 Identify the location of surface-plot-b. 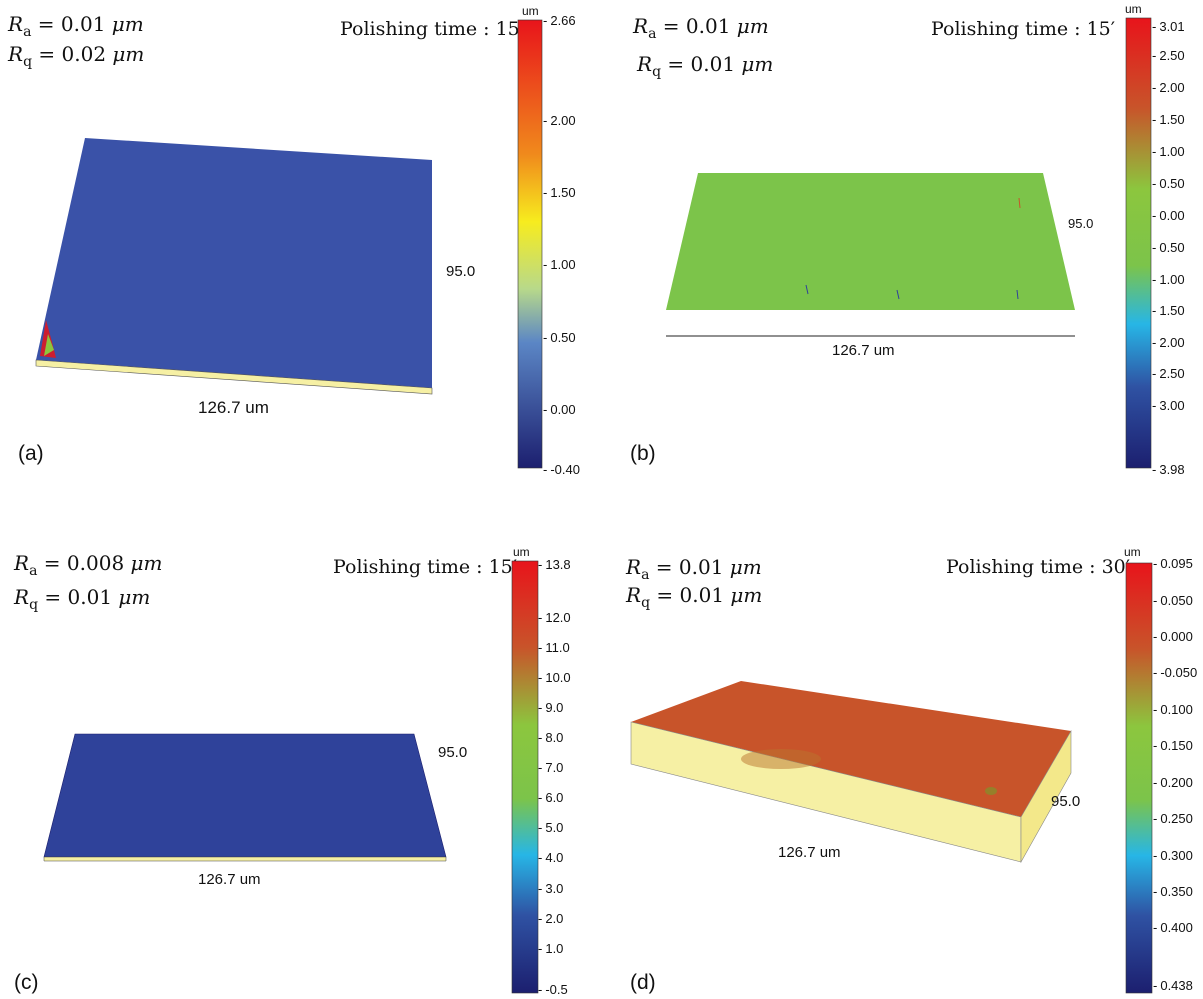
(870, 255).